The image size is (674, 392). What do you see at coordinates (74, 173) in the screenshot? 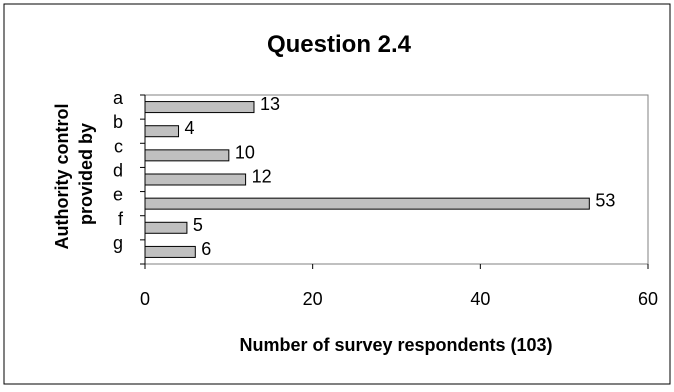
I see `y-axis-title: Authority control provided by` at bounding box center [74, 173].